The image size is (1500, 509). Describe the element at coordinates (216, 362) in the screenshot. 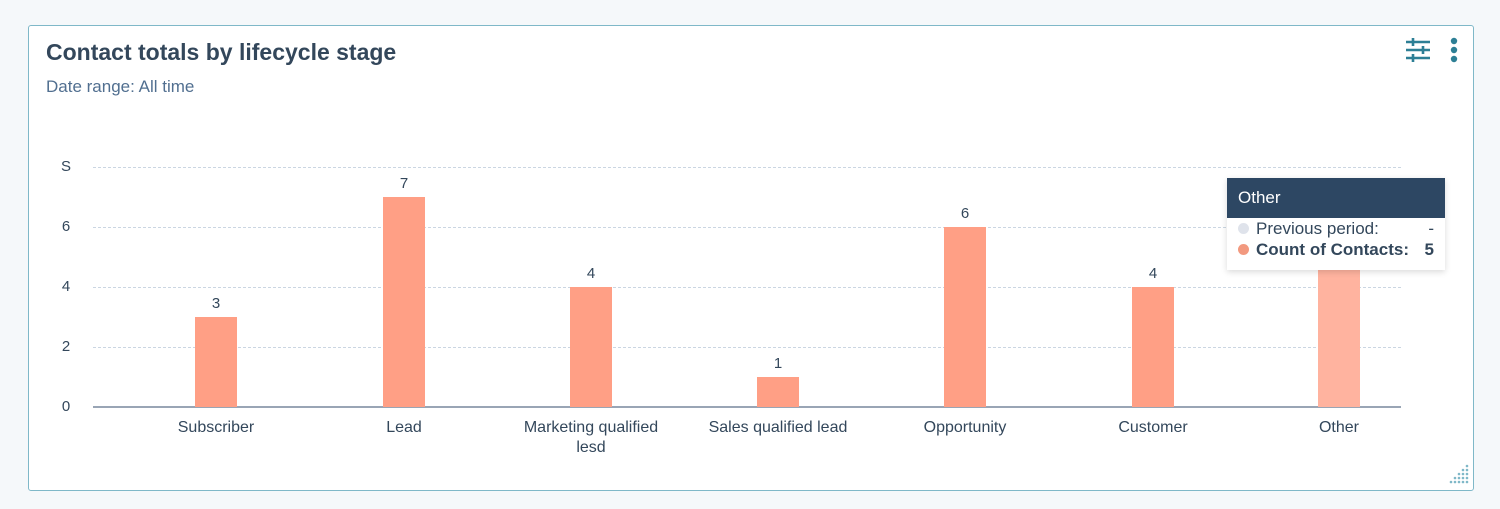

I see `bar-subscriber` at that location.